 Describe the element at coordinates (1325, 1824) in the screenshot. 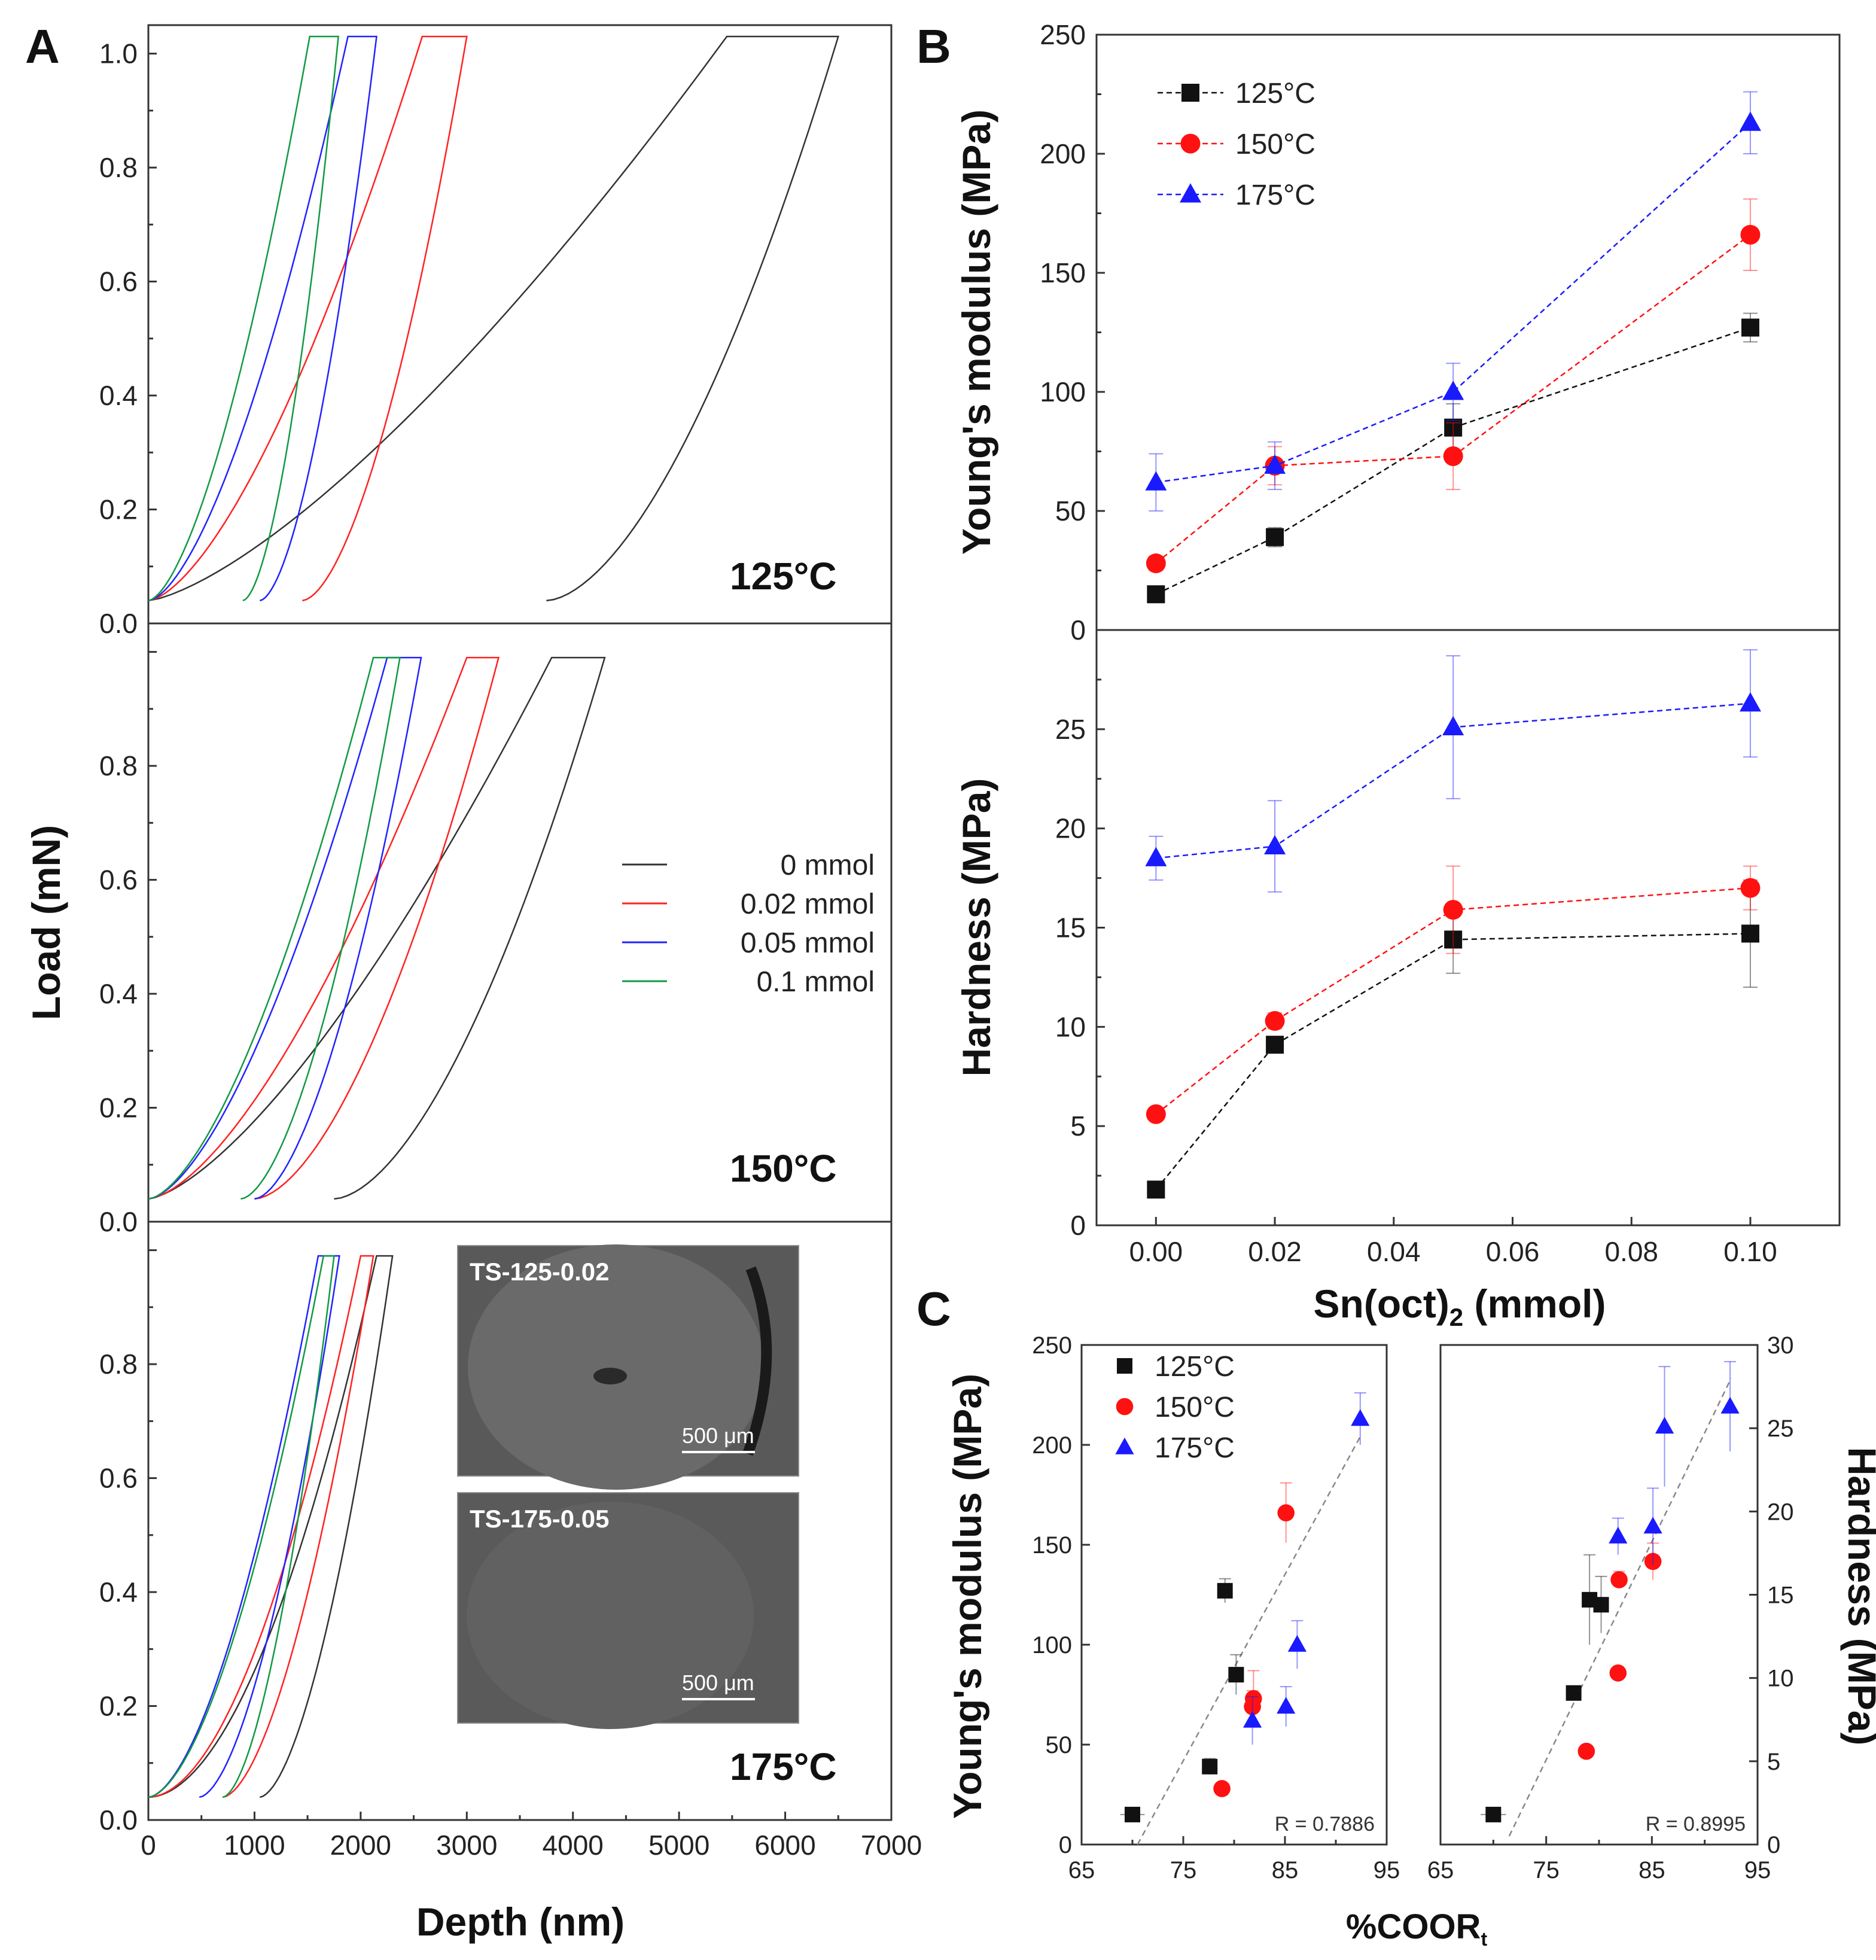

I see `c1-r-value: R = 0.7886` at that location.